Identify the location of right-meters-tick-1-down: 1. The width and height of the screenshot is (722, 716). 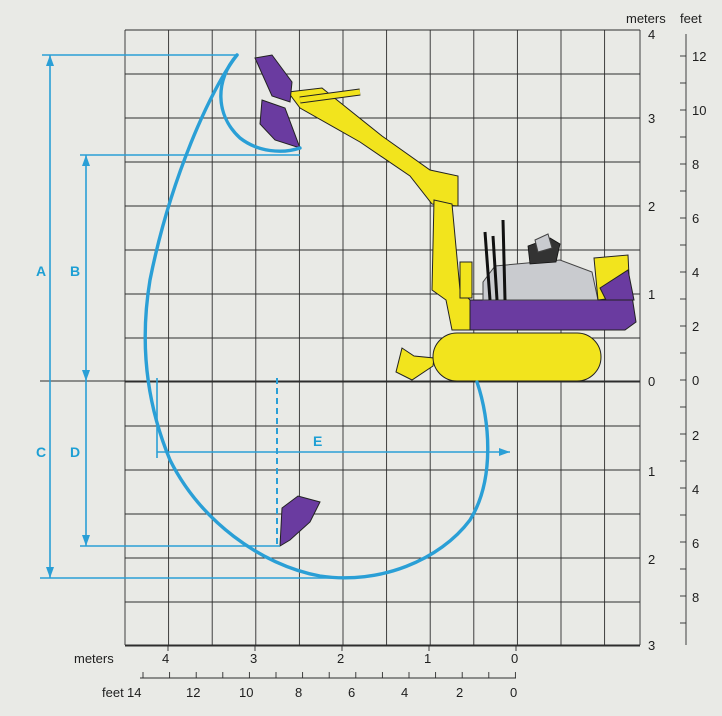
(651, 471).